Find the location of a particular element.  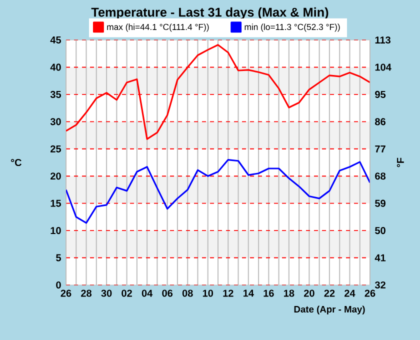

line-series is located at coordinates (218, 191).